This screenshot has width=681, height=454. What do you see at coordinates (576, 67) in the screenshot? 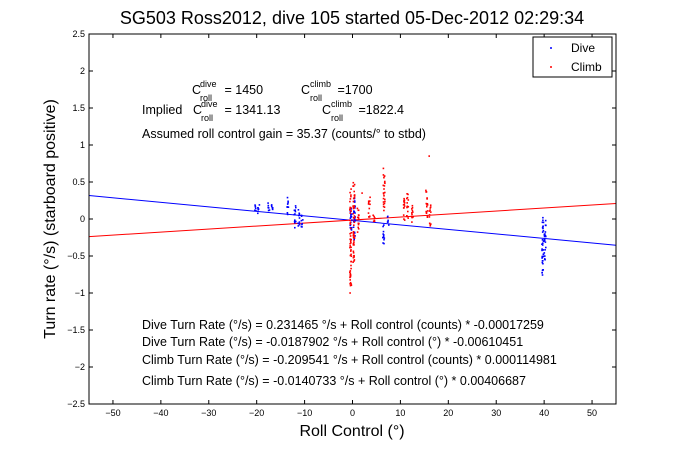
I see `legend-item-climb: Climb` at bounding box center [576, 67].